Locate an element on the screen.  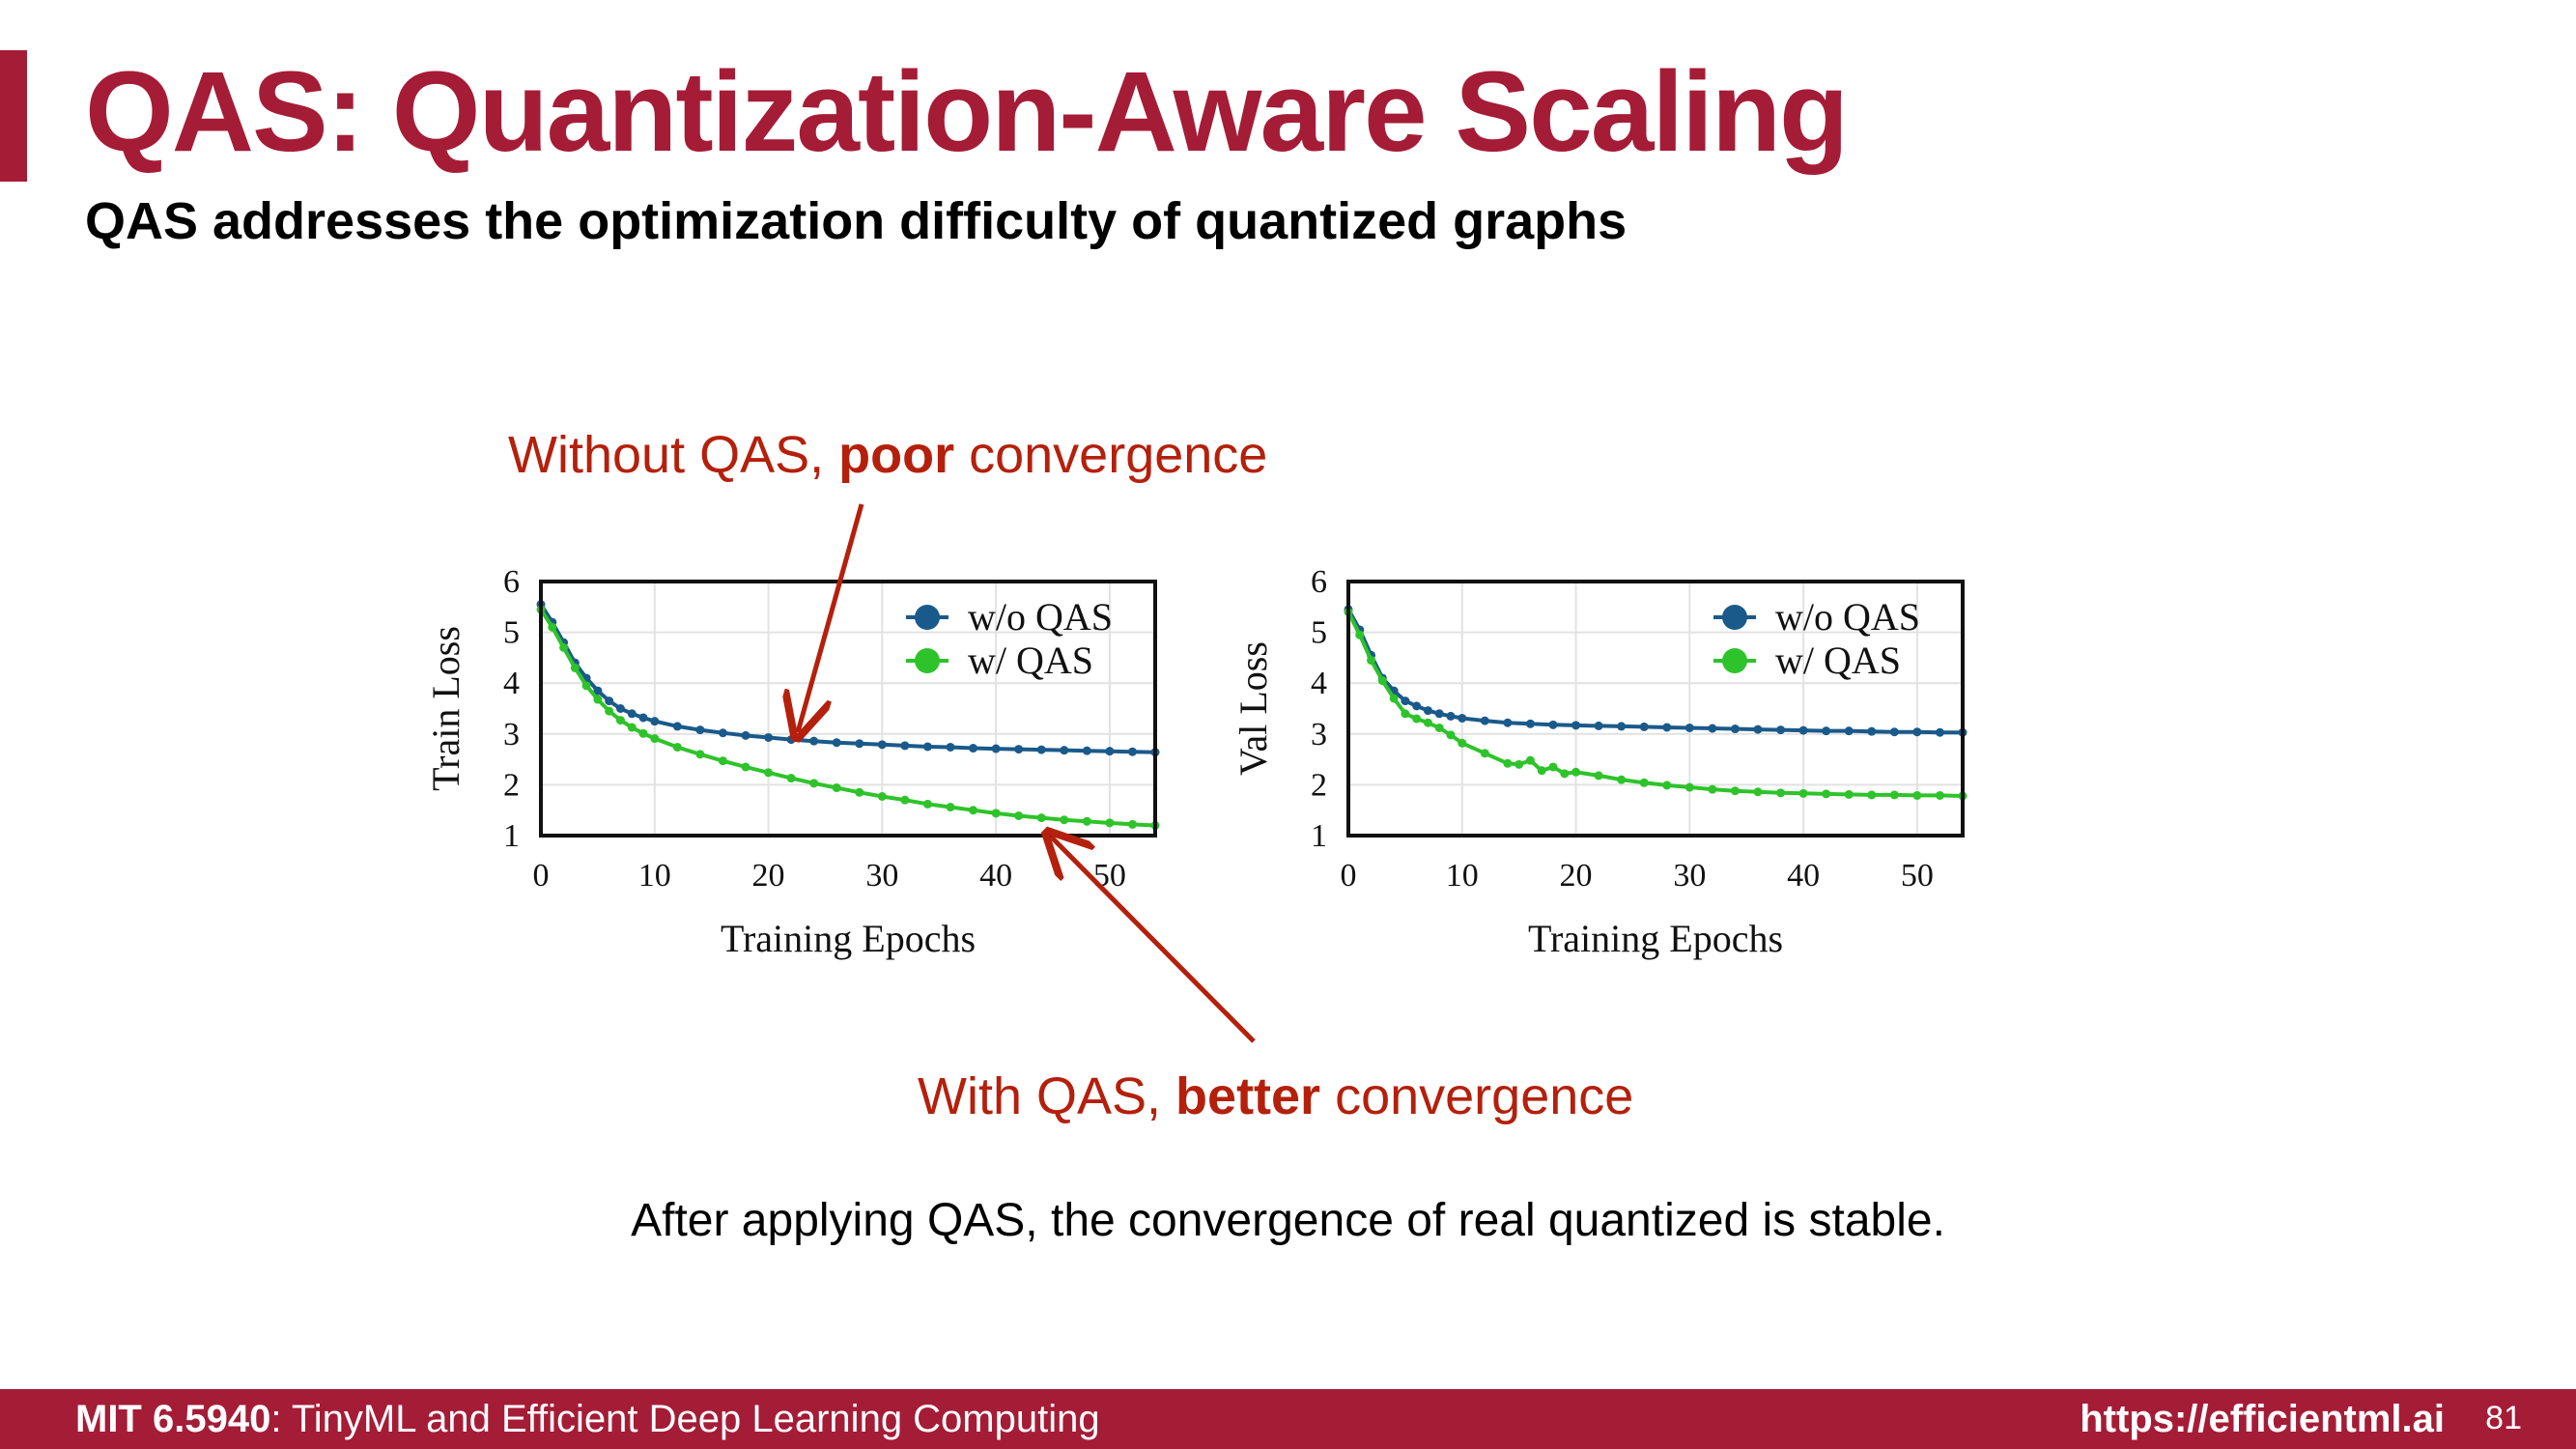
train-loss-x-axis-label: Training Epochs is located at coordinates (848, 938).